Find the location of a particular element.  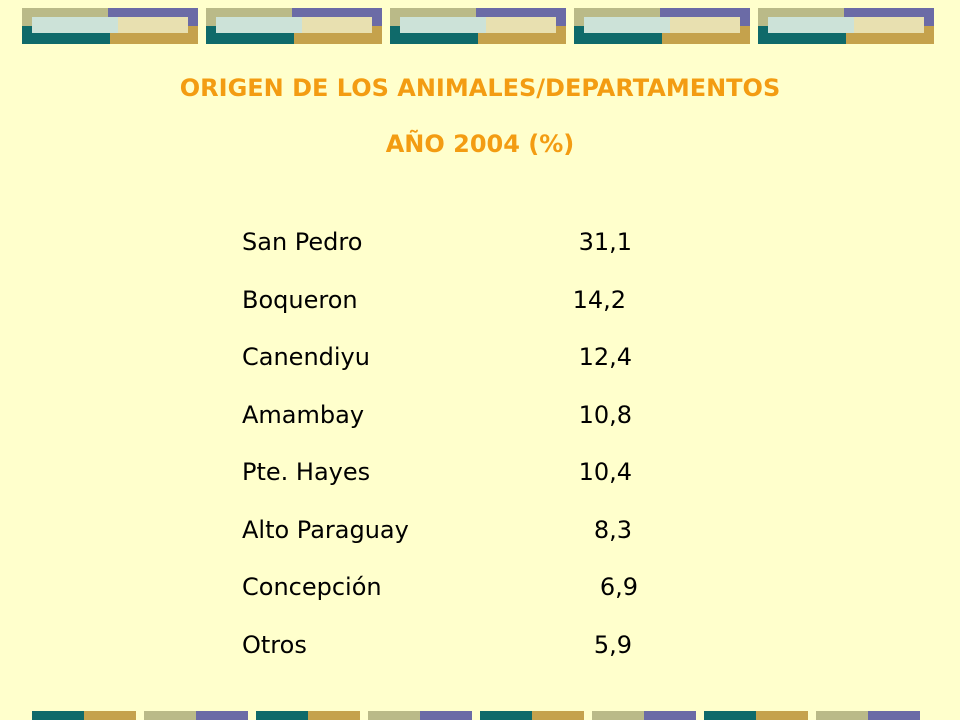

list-item: Boqueron 14,2 is located at coordinates (452, 303).